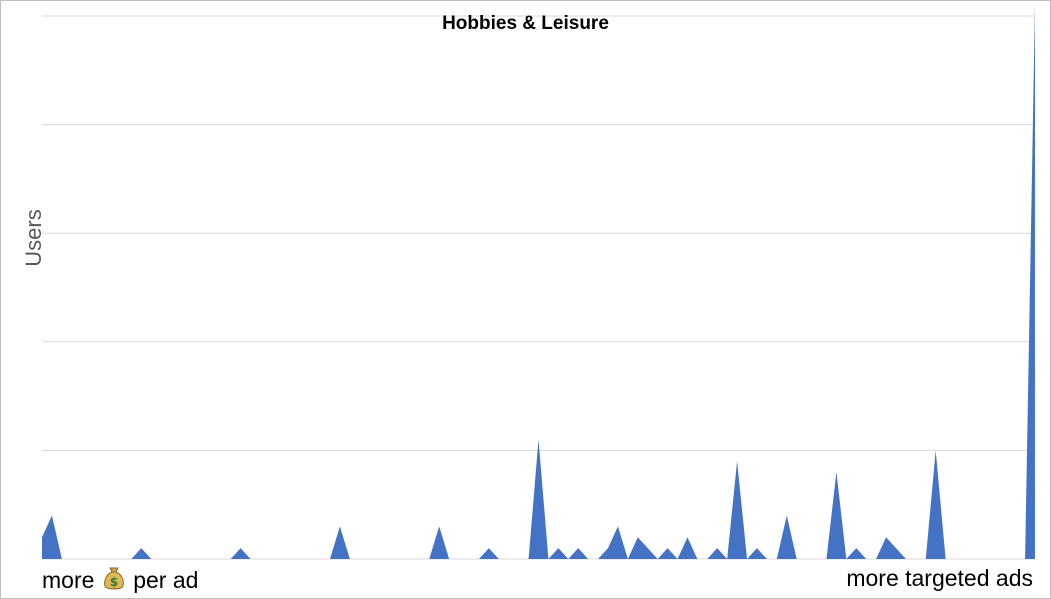 This screenshot has height=599, width=1051. What do you see at coordinates (33, 238) in the screenshot?
I see `y-axis-label: Users` at bounding box center [33, 238].